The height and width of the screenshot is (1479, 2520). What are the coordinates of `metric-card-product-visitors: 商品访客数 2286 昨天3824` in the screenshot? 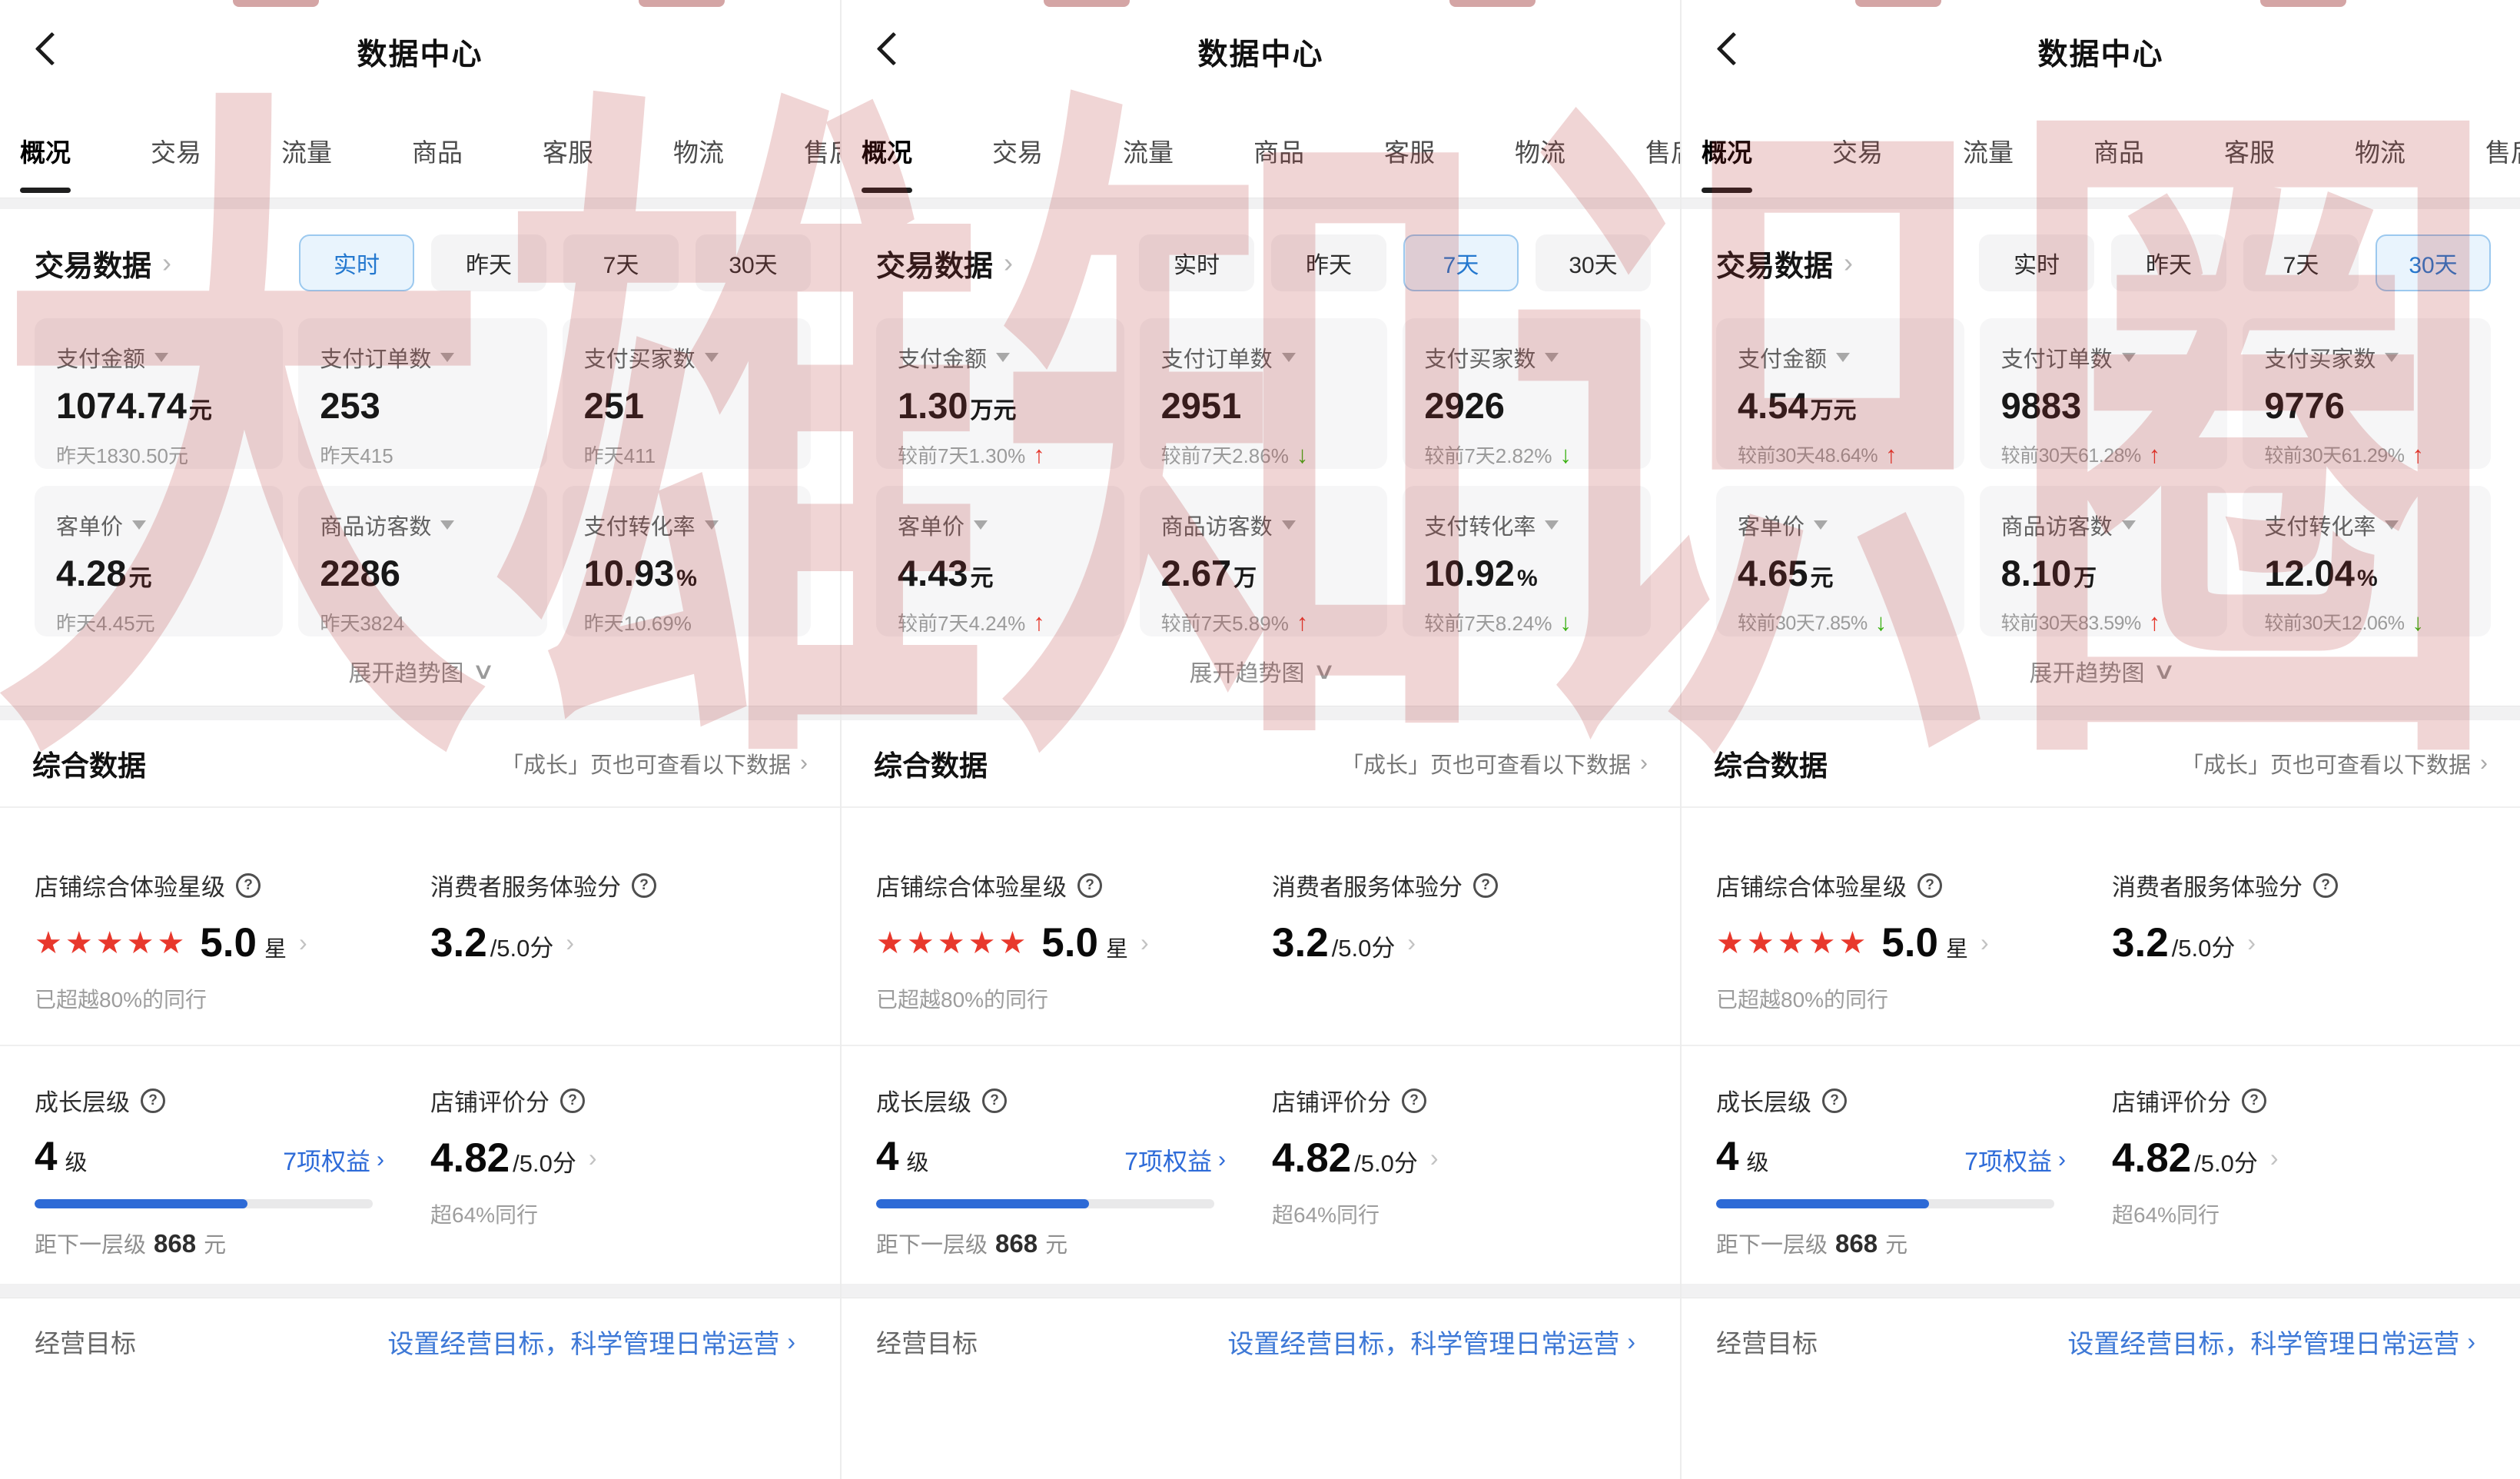 It's located at (423, 561).